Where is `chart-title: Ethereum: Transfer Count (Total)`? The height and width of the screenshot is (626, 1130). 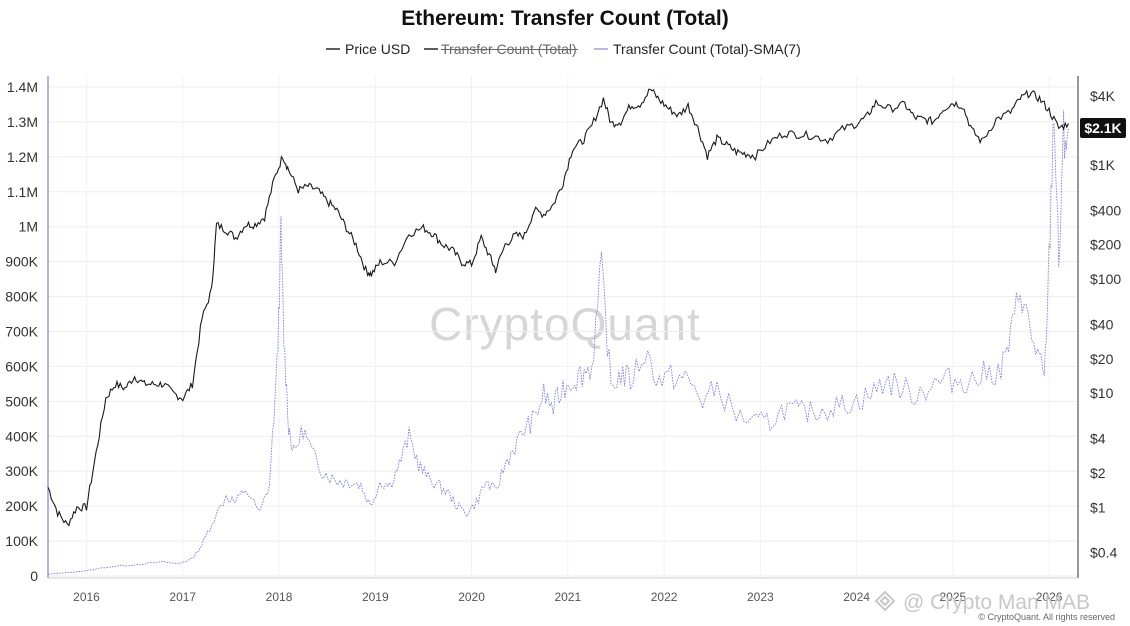 chart-title: Ethereum: Transfer Count (Total) is located at coordinates (564, 18).